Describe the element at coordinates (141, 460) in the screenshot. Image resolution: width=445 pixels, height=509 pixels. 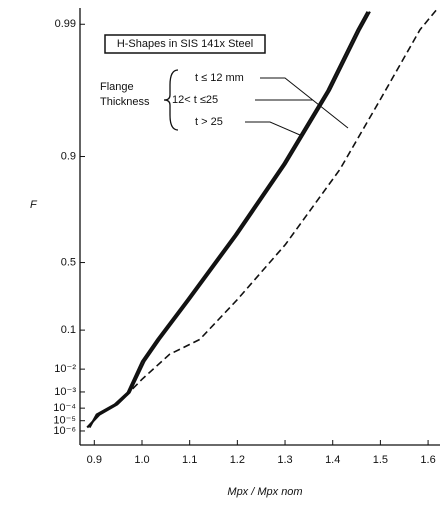
I see `x-tick-label: 1.0` at that location.